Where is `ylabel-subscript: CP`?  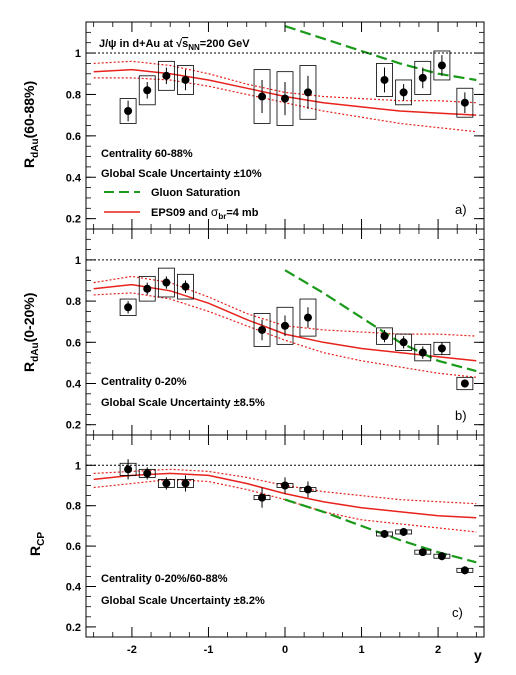 ylabel-subscript: CP is located at coordinates (41, 539).